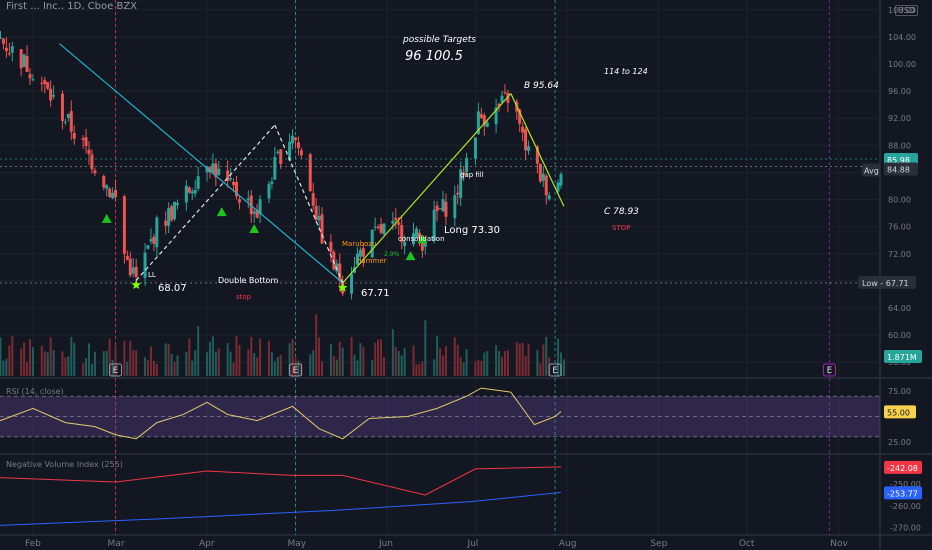  Describe the element at coordinates (899, 145) in the screenshot. I see `price-axis-tick: 88.00` at that location.